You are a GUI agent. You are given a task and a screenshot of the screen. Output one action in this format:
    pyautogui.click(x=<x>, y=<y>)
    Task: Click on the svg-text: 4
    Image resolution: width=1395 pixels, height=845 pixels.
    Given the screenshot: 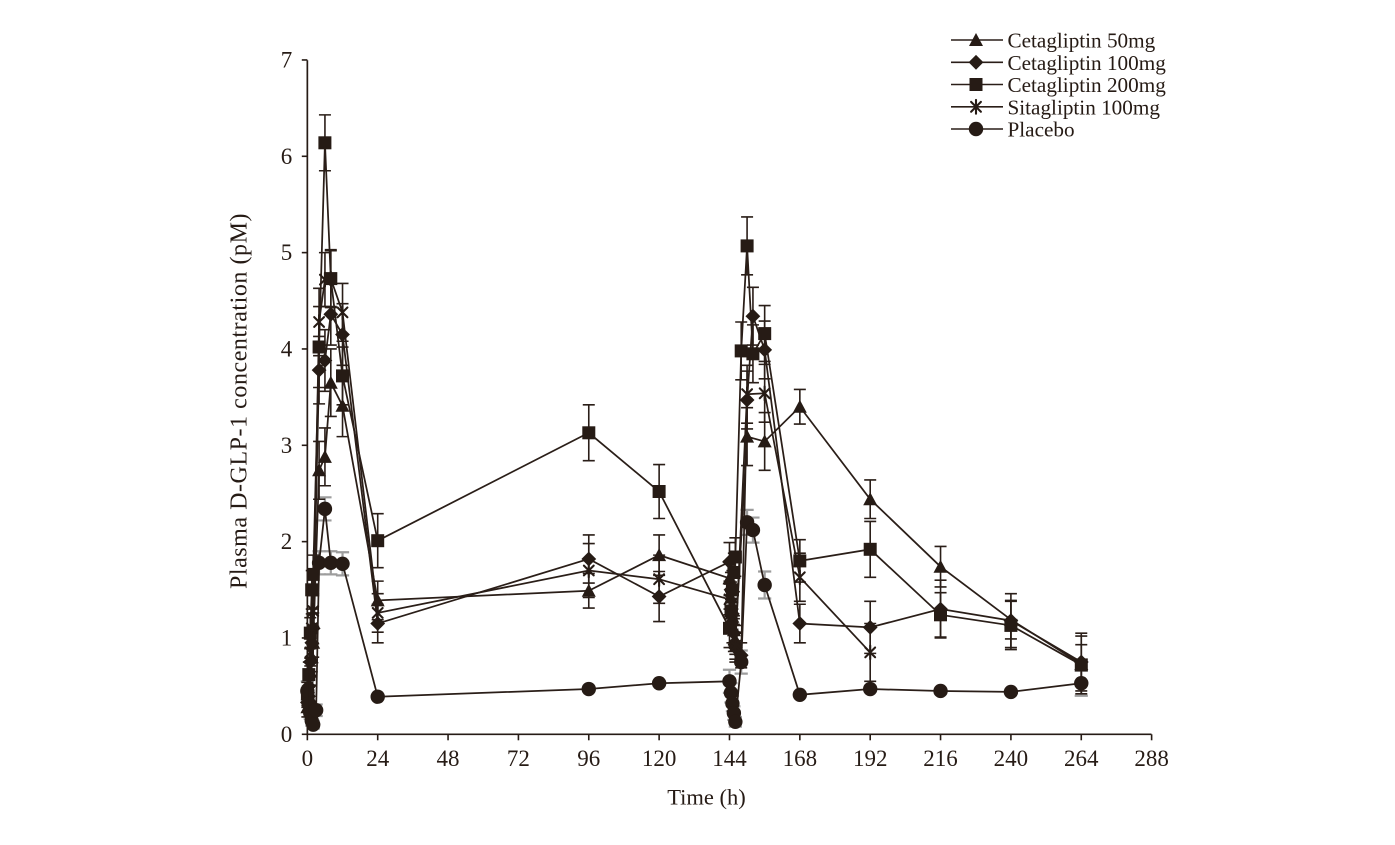 What is the action you would take?
    pyautogui.click(x=287, y=349)
    